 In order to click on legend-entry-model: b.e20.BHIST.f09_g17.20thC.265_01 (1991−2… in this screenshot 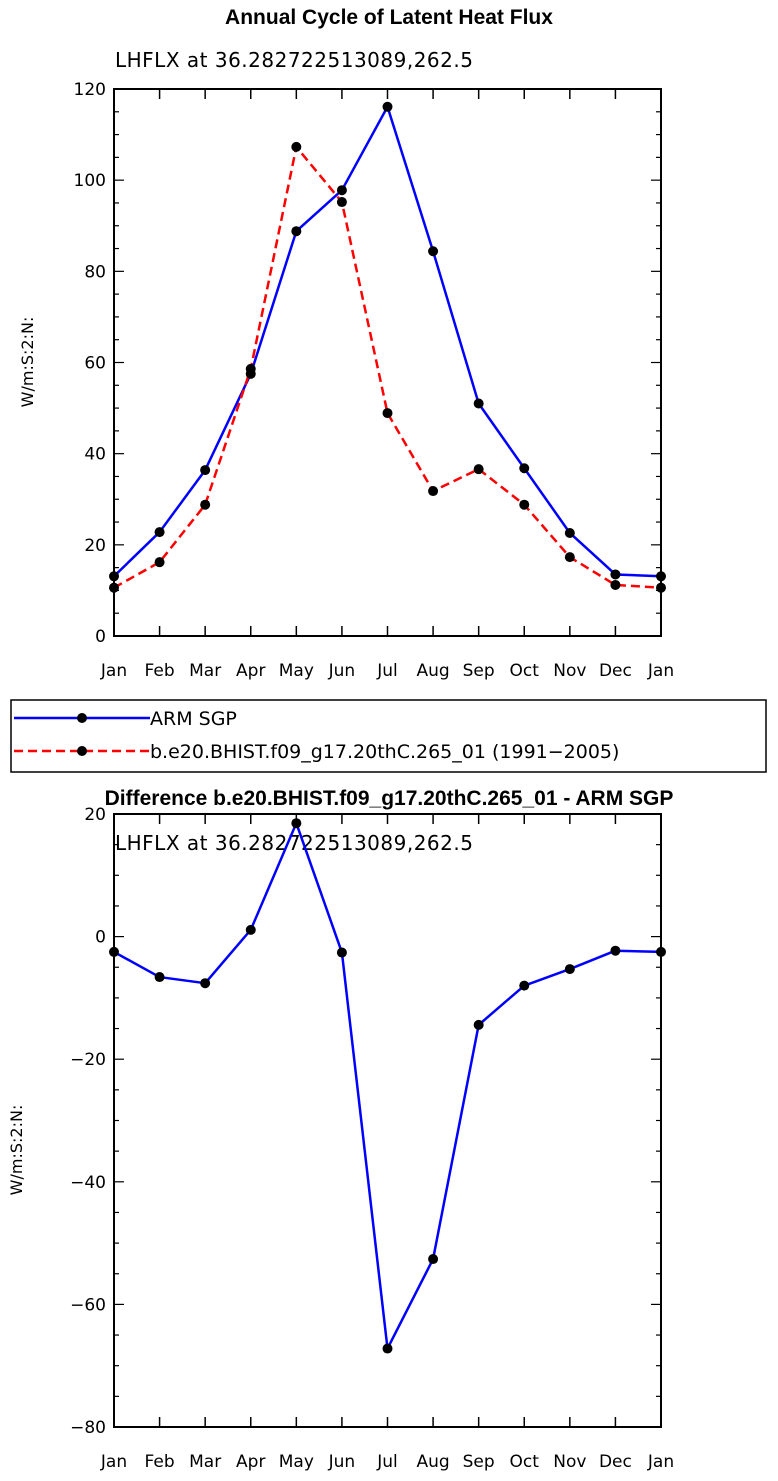, I will do `click(384, 752)`.